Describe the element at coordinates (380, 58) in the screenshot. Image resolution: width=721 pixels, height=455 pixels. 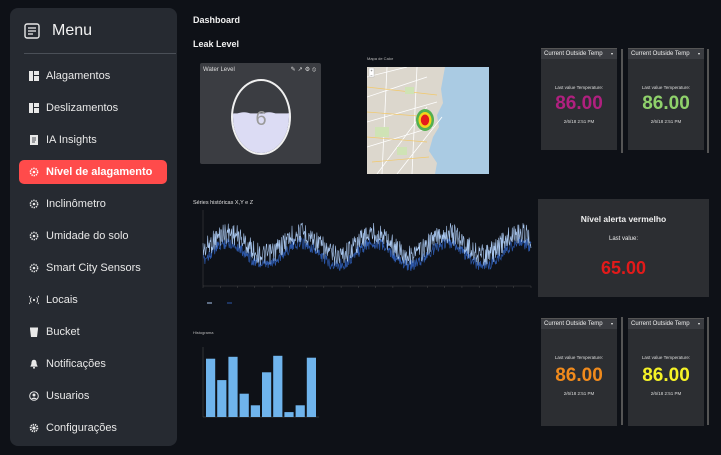
I see `map-title: Mapa de Calor` at that location.